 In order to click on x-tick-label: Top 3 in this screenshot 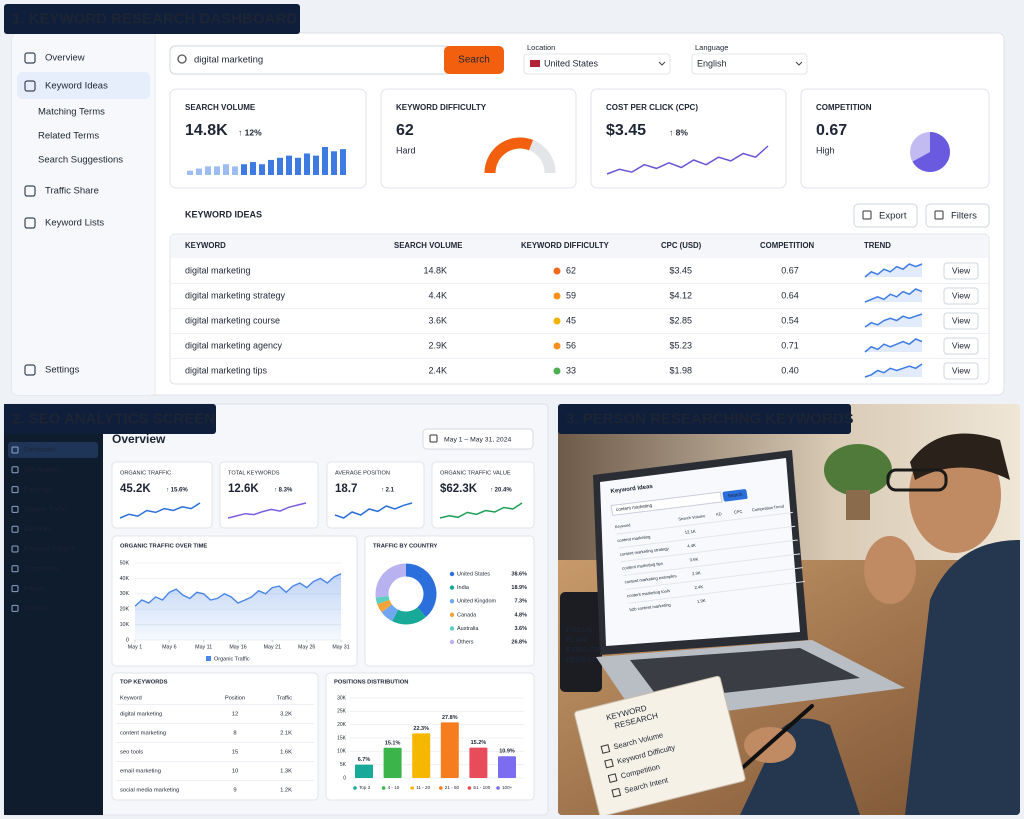, I will do `click(365, 787)`.